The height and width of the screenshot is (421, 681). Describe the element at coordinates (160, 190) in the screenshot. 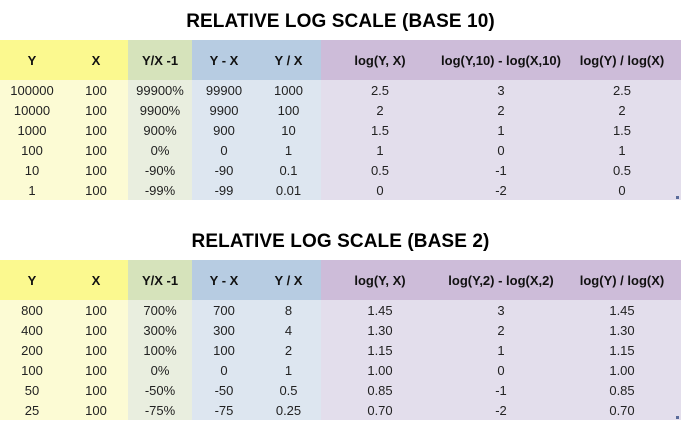

I see `cell: -99%` at that location.